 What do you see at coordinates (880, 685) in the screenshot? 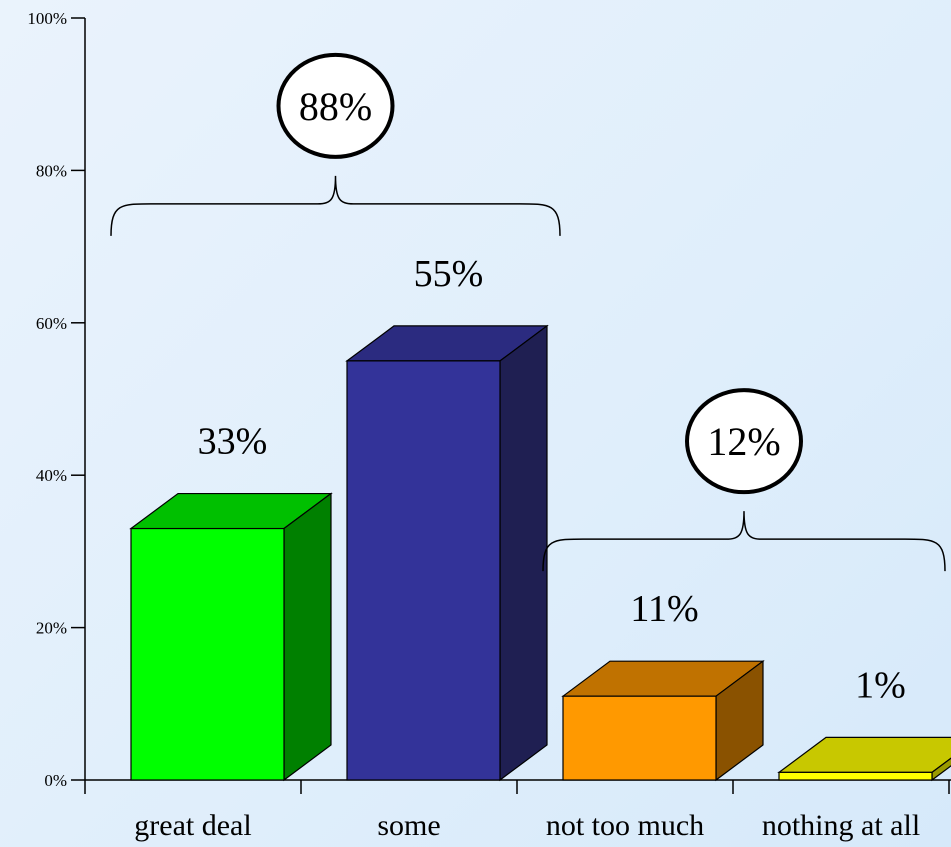
I see `bar-value-label: 1%` at bounding box center [880, 685].